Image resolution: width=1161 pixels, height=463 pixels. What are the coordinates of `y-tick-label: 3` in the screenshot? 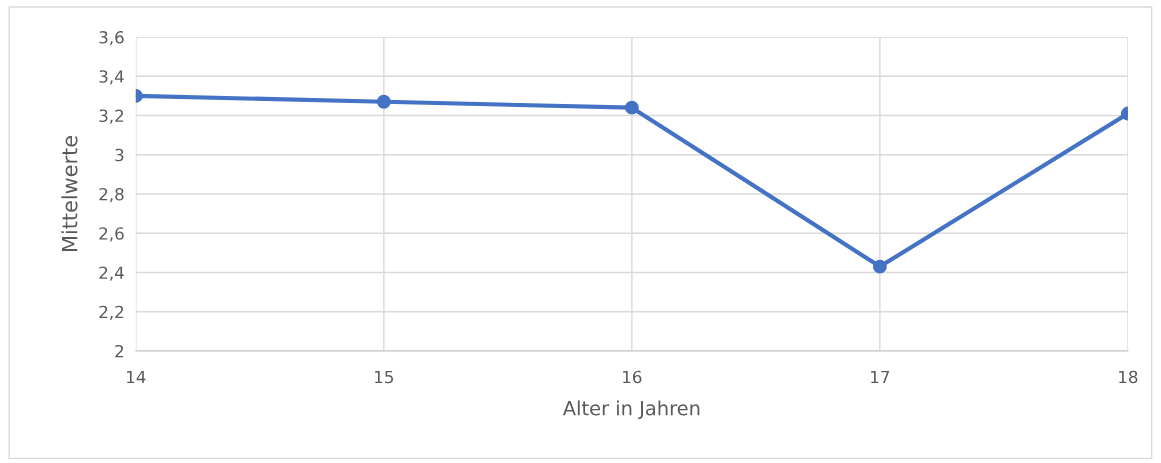 It's located at (119, 155).